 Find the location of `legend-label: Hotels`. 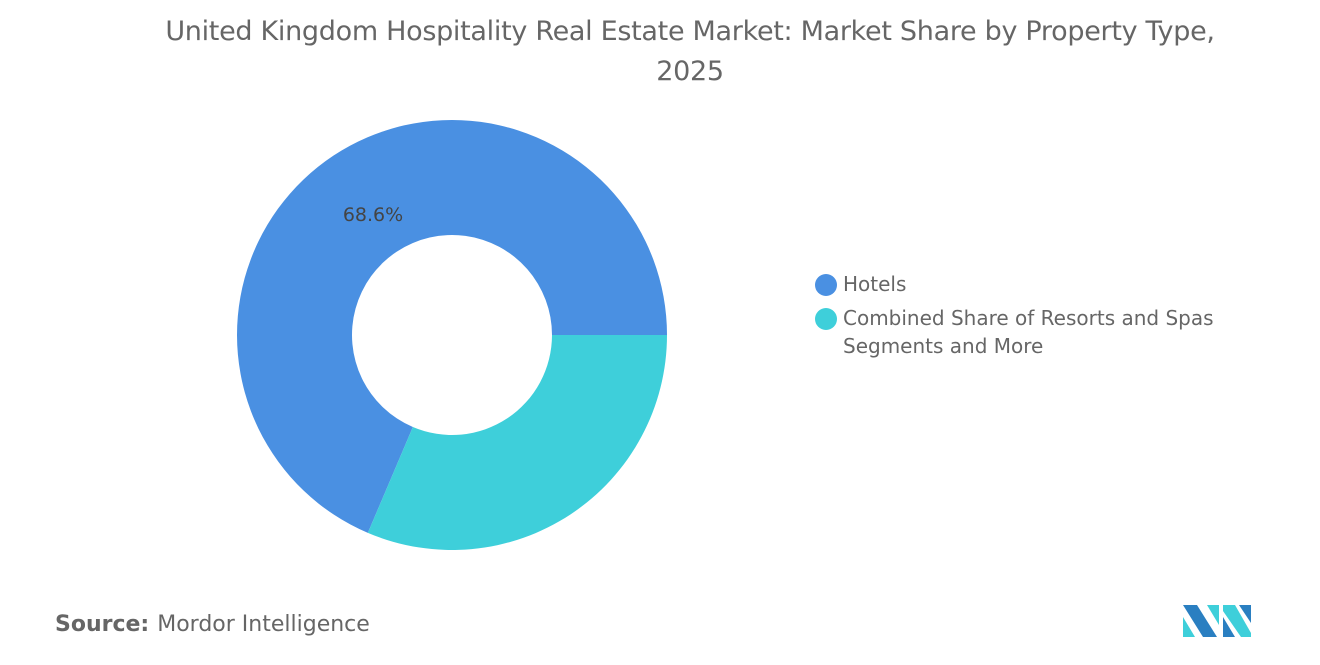

legend-label: Hotels is located at coordinates (875, 284).